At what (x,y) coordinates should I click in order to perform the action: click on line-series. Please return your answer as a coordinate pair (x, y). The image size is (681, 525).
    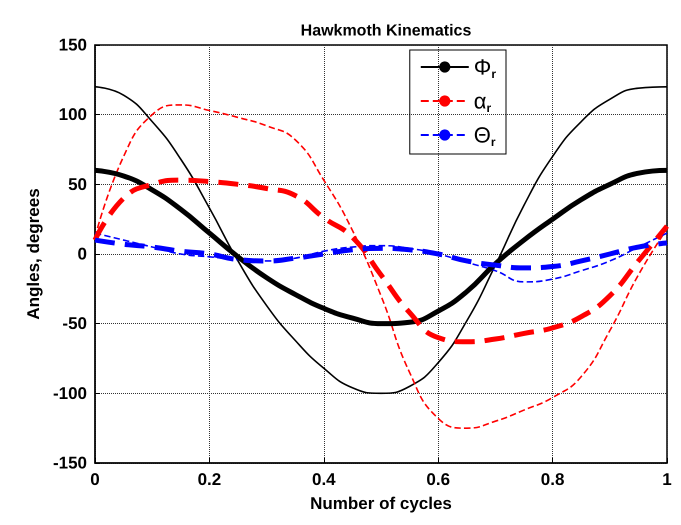
    Looking at the image, I should click on (381, 257).